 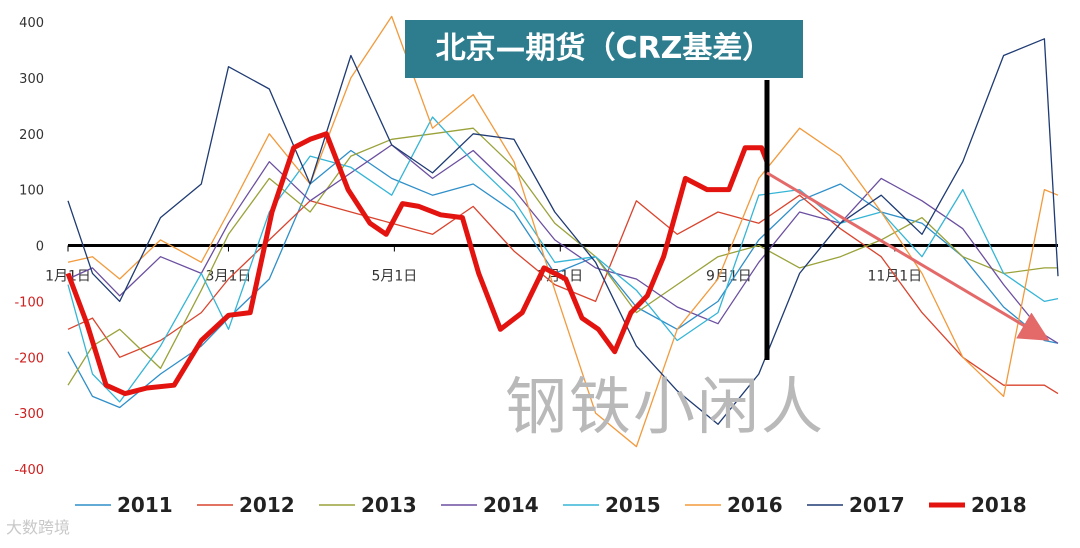 What do you see at coordinates (145, 505) in the screenshot?
I see `legend-label-2011: 2011` at bounding box center [145, 505].